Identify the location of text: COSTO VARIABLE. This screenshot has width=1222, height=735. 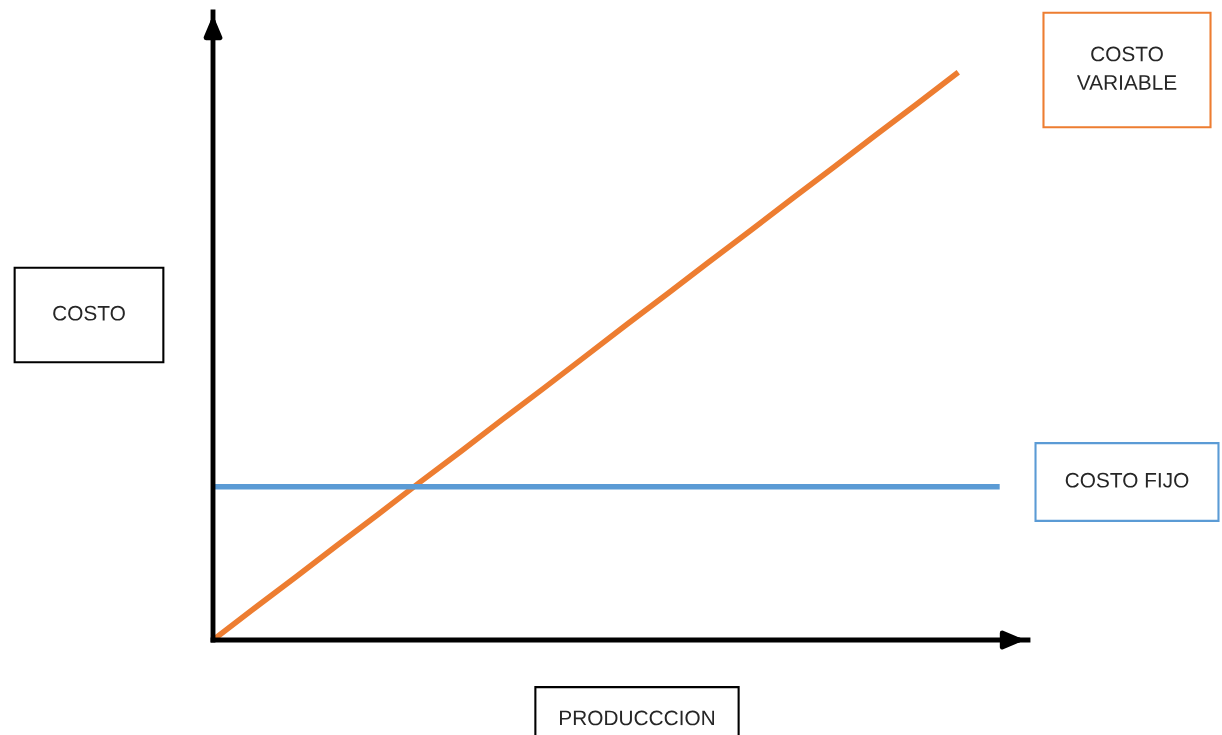
(1126, 68).